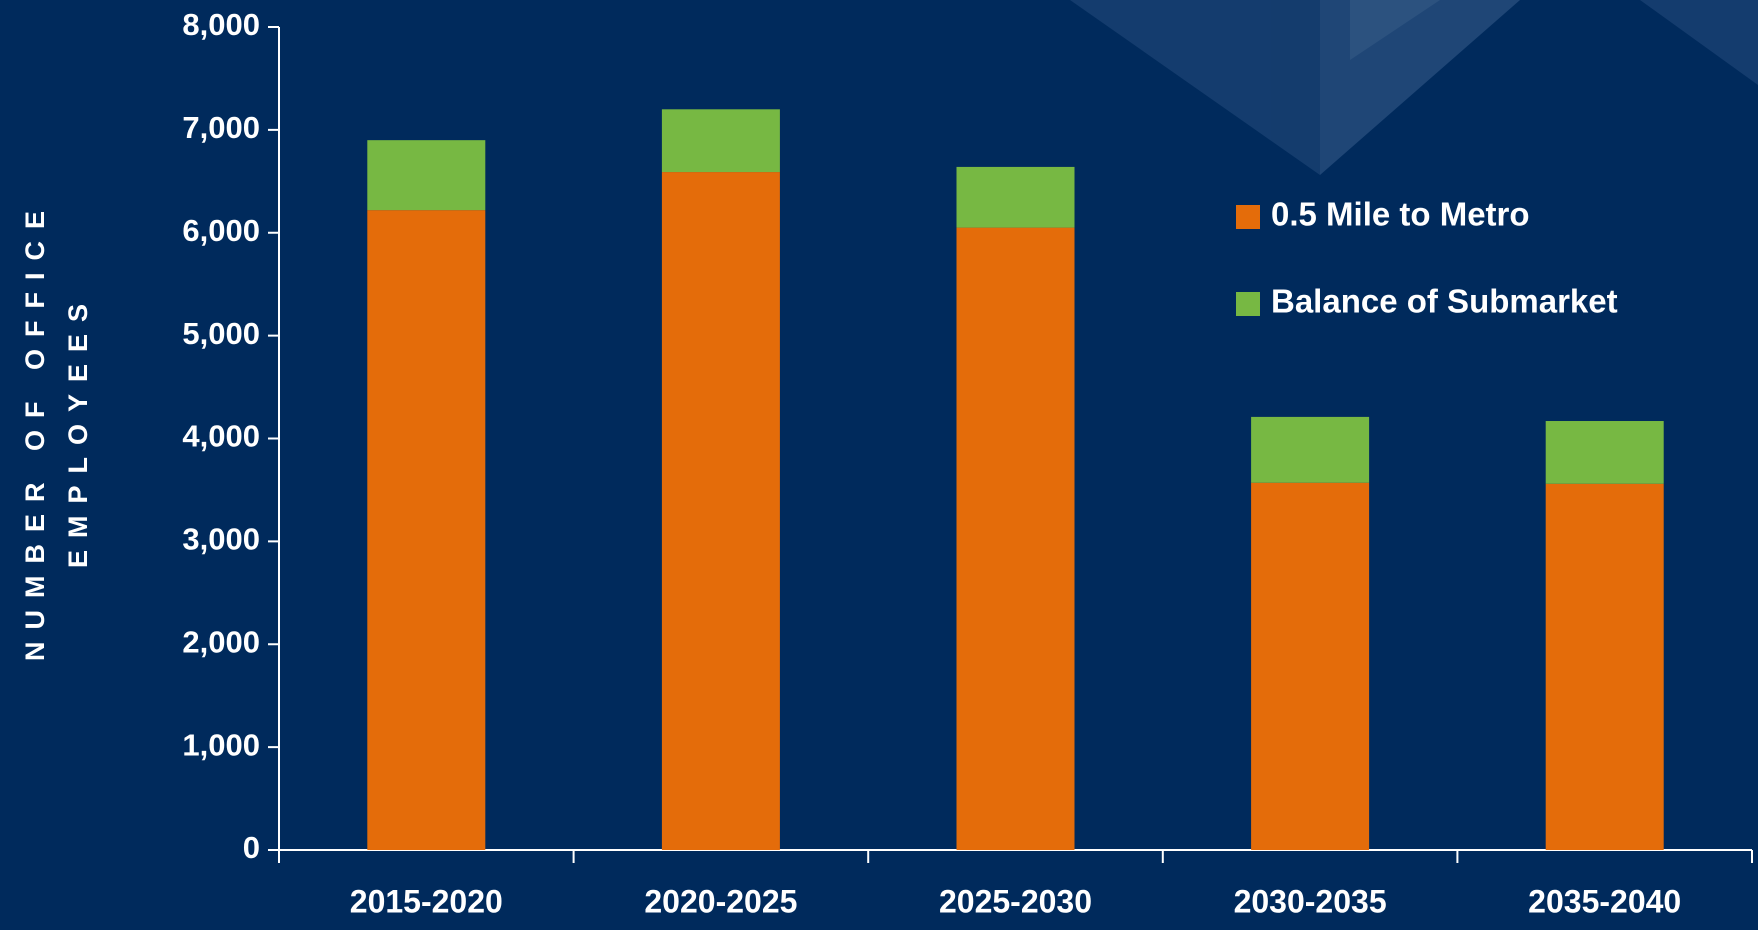  Describe the element at coordinates (221, 24) in the screenshot. I see `y-tick-label: 8,000` at that location.